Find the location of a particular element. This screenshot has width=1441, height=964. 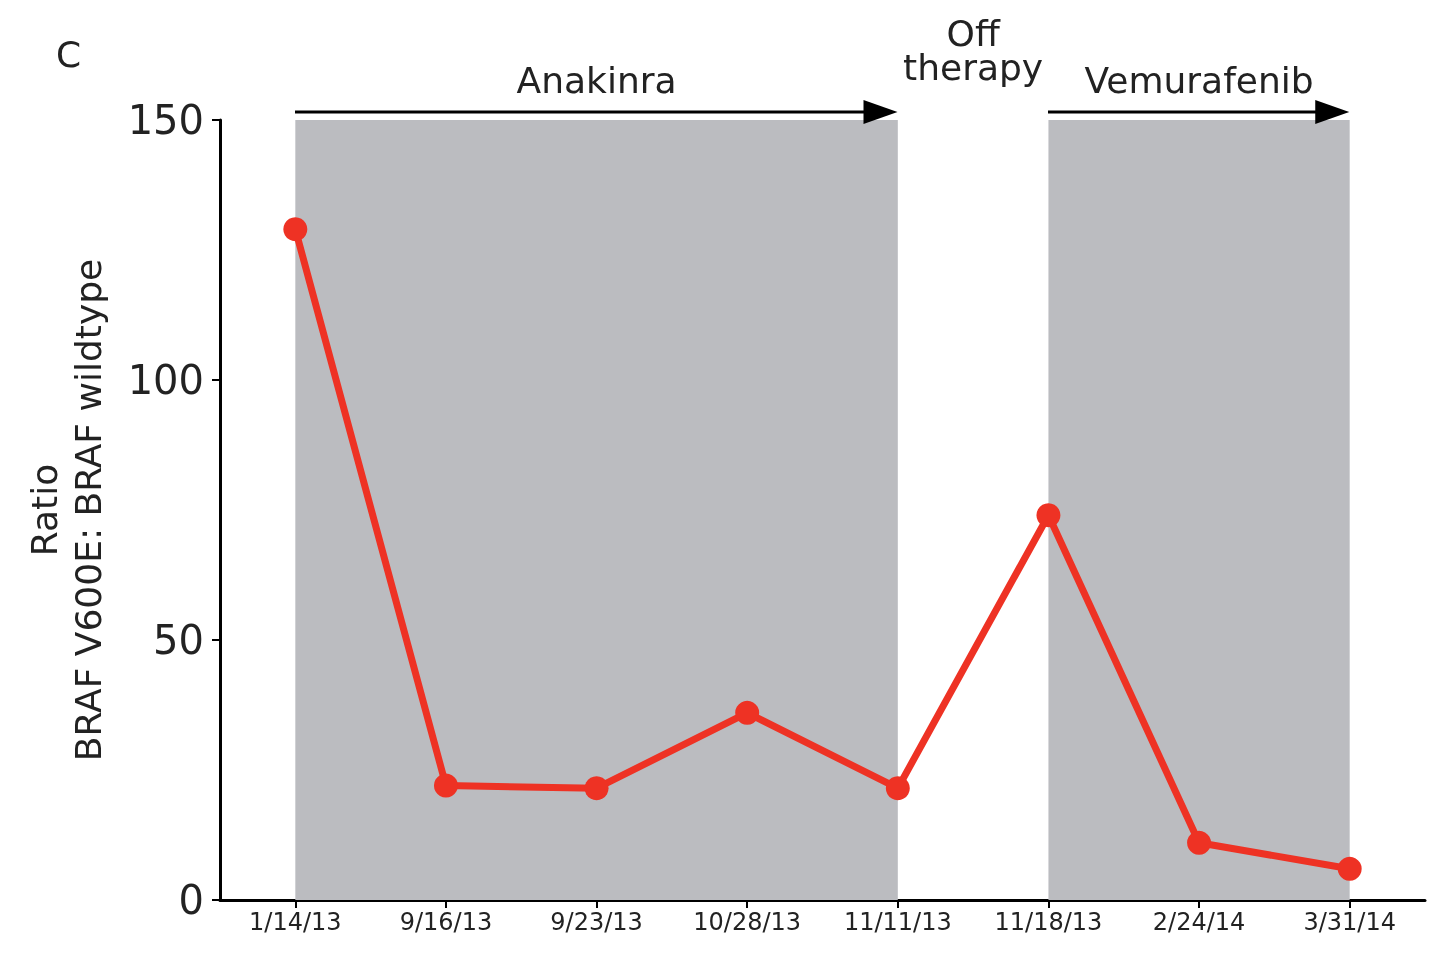

band-label: Anakinra is located at coordinates (596, 80).